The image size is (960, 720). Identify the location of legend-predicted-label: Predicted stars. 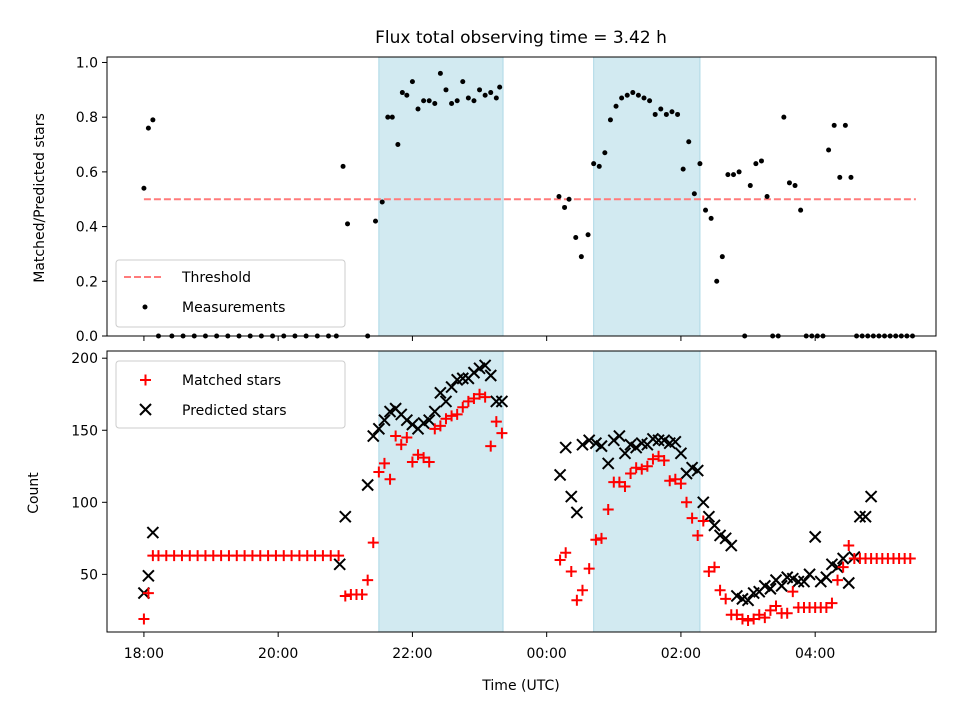
(234, 411).